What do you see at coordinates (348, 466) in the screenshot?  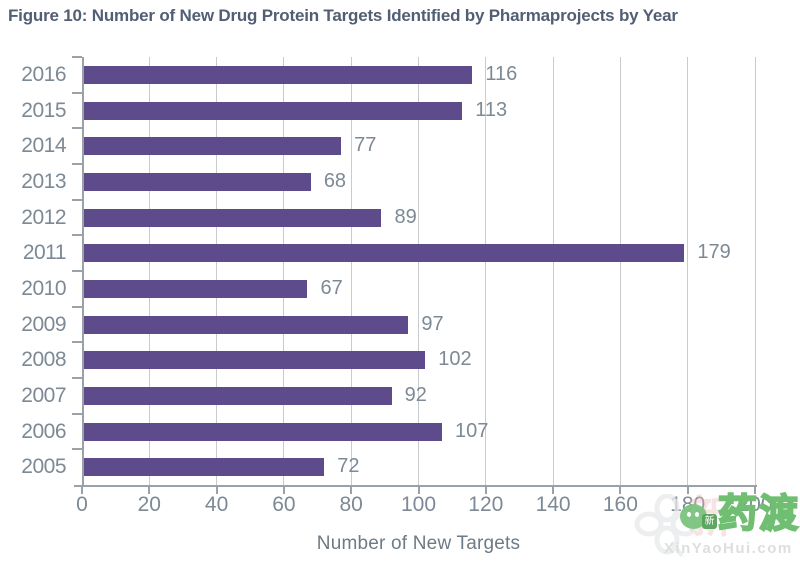 I see `value-label-2005: 72` at bounding box center [348, 466].